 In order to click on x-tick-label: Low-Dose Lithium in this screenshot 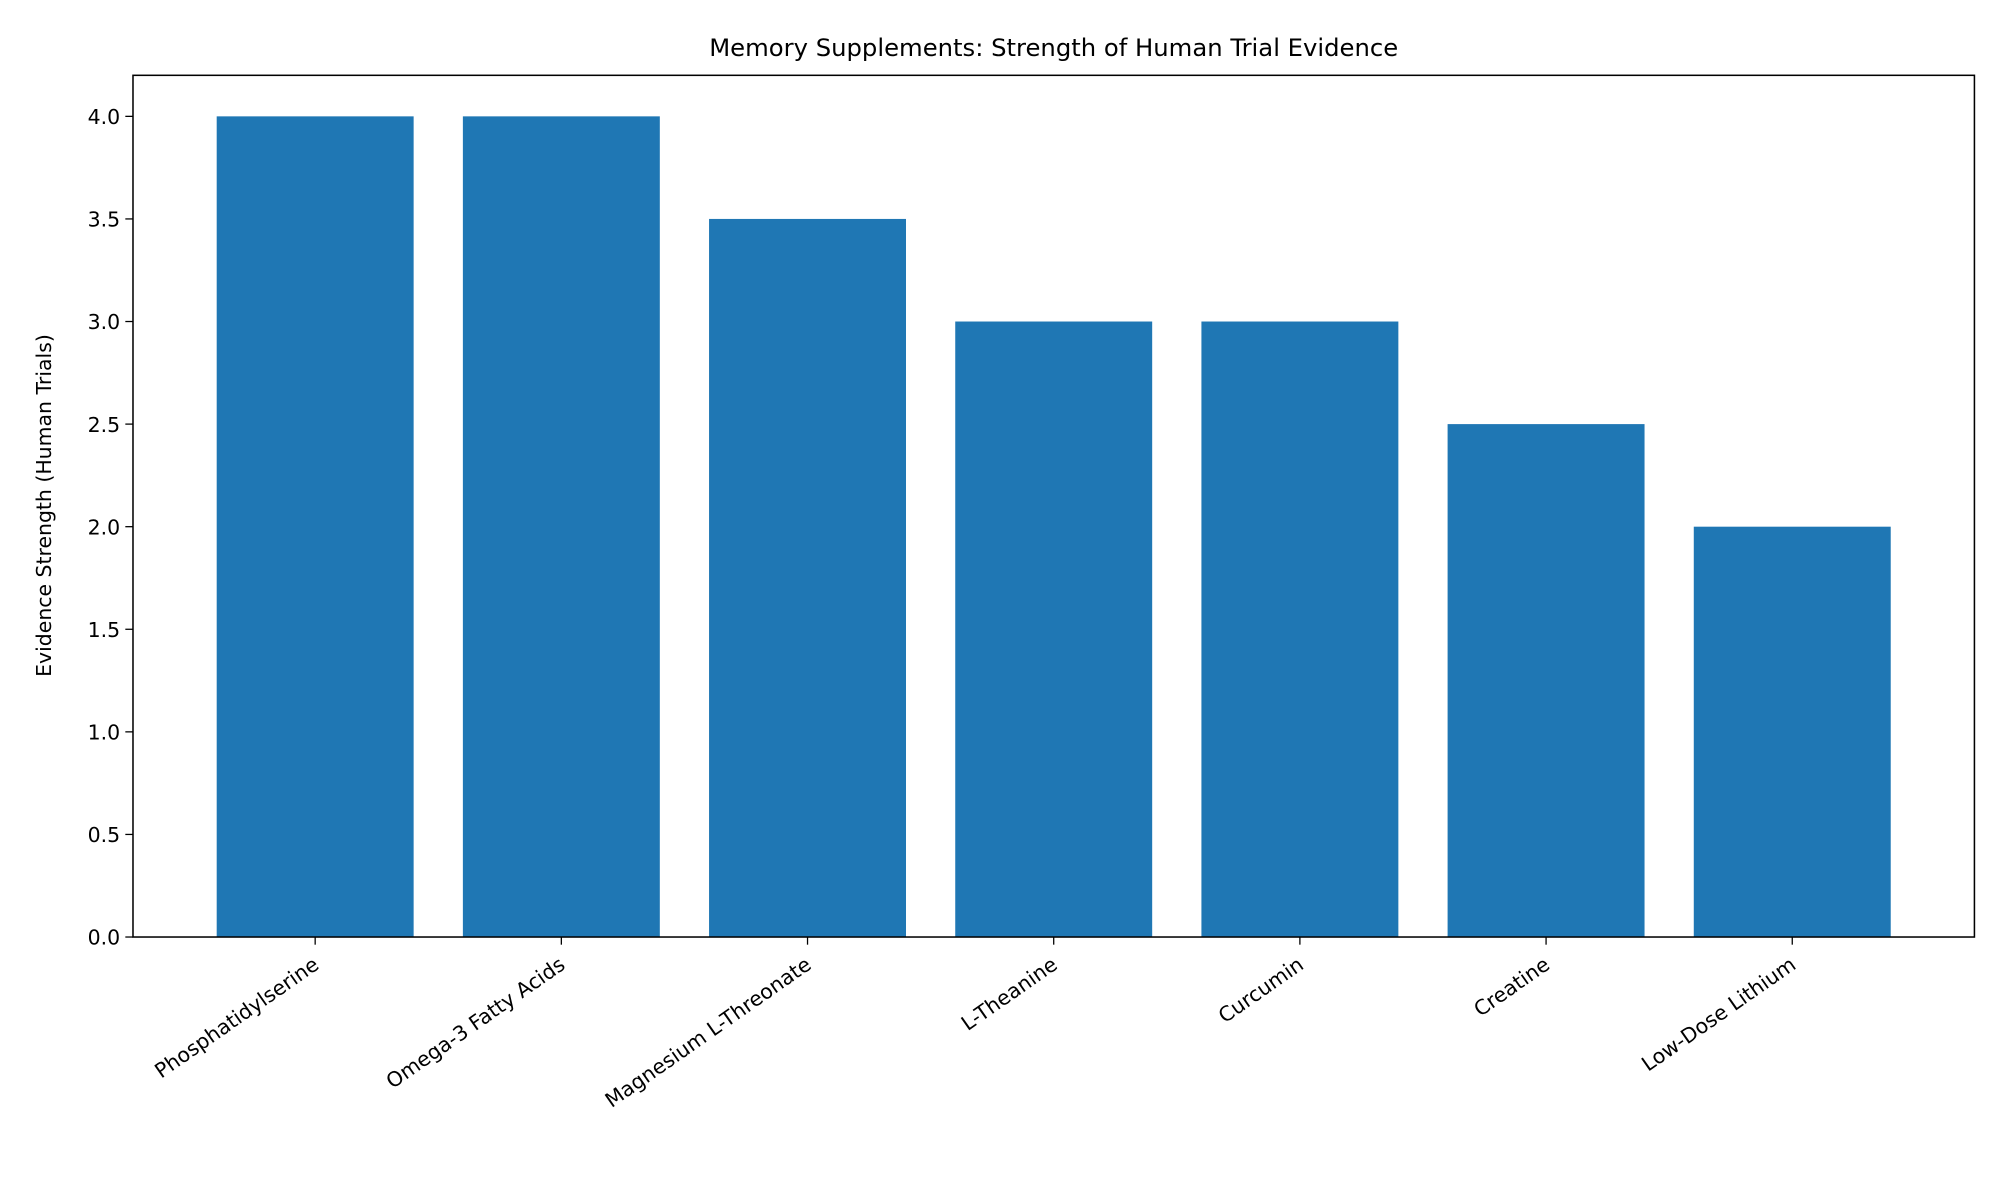, I will do `click(1718, 1014)`.